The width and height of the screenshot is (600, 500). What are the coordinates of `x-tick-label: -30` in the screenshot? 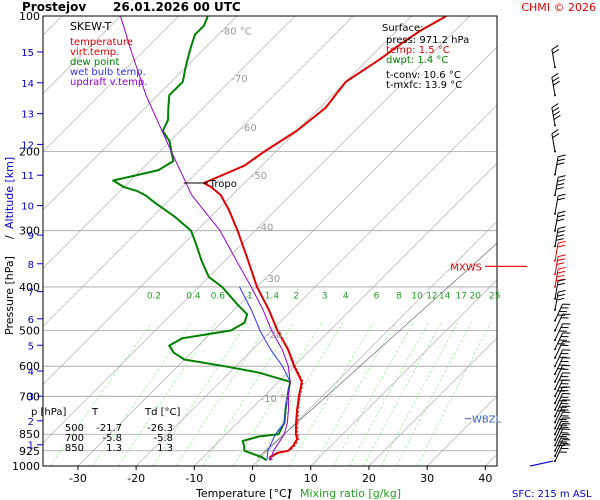 It's located at (78, 478).